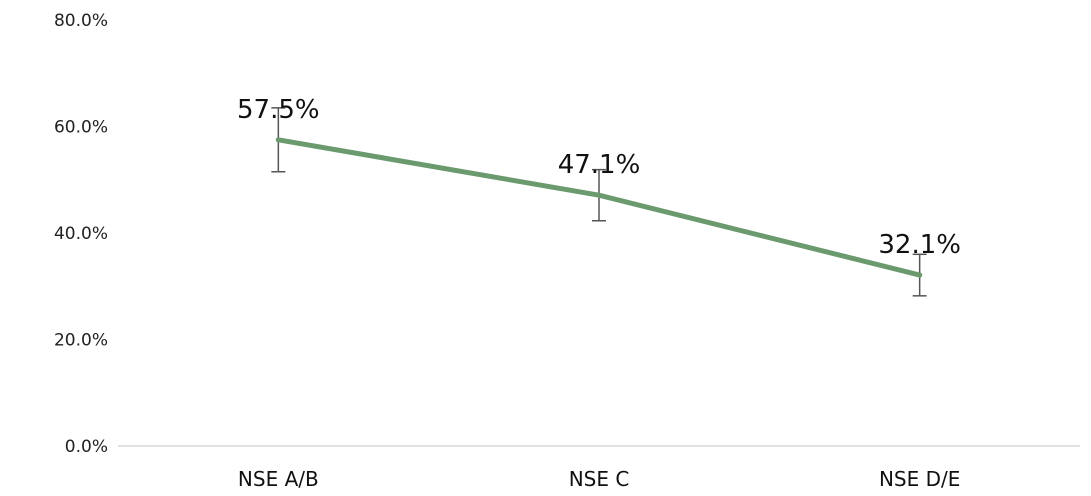 Image resolution: width=1091 pixels, height=496 pixels. I want to click on x-category-label: NSE D/E, so click(919, 479).